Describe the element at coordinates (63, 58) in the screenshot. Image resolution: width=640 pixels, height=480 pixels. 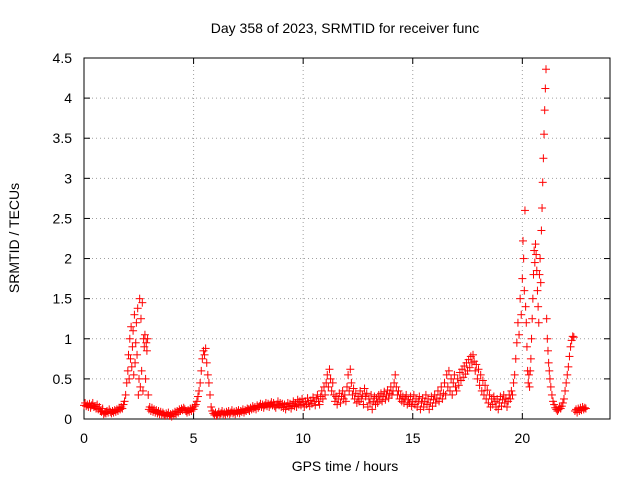
I see `y-tick-label: 4.5` at that location.